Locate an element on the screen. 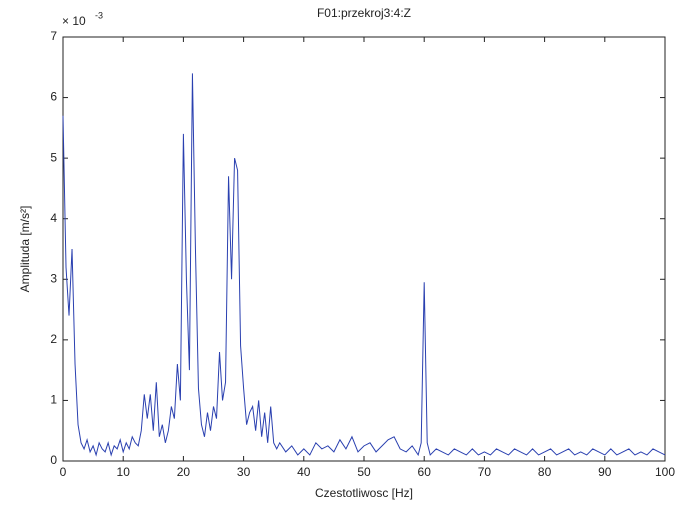 The image size is (681, 506). x-tick-label: 40 is located at coordinates (304, 472).